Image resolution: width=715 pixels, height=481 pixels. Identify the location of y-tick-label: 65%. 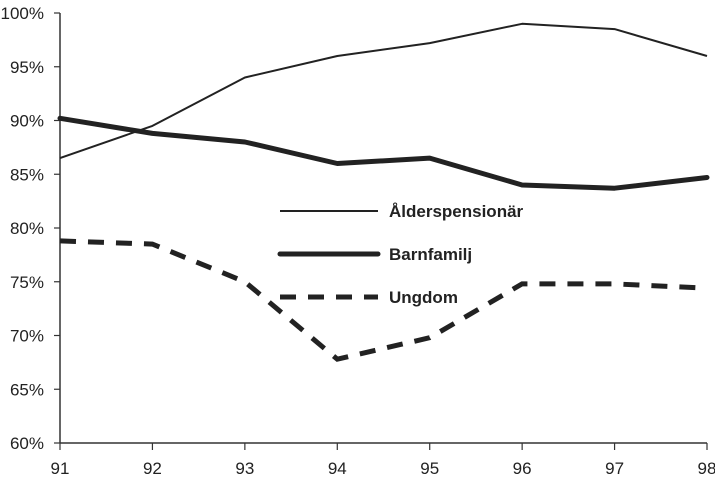
(27, 389).